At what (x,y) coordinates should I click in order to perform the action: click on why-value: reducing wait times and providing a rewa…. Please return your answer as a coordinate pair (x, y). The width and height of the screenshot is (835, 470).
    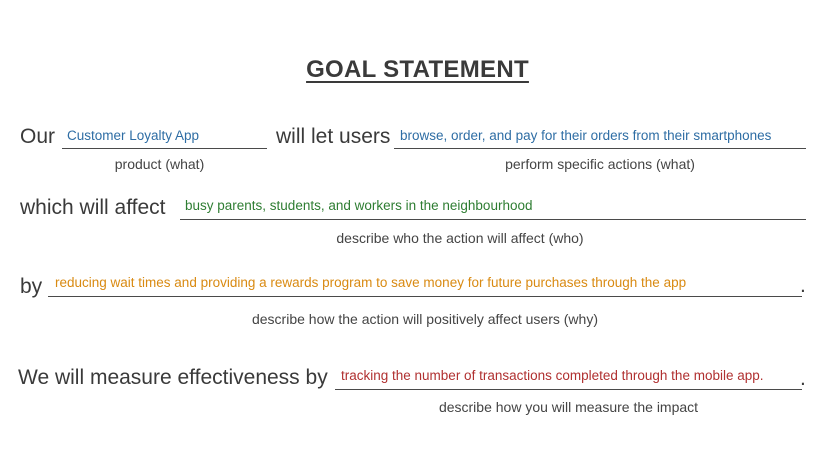
    Looking at the image, I should click on (371, 282).